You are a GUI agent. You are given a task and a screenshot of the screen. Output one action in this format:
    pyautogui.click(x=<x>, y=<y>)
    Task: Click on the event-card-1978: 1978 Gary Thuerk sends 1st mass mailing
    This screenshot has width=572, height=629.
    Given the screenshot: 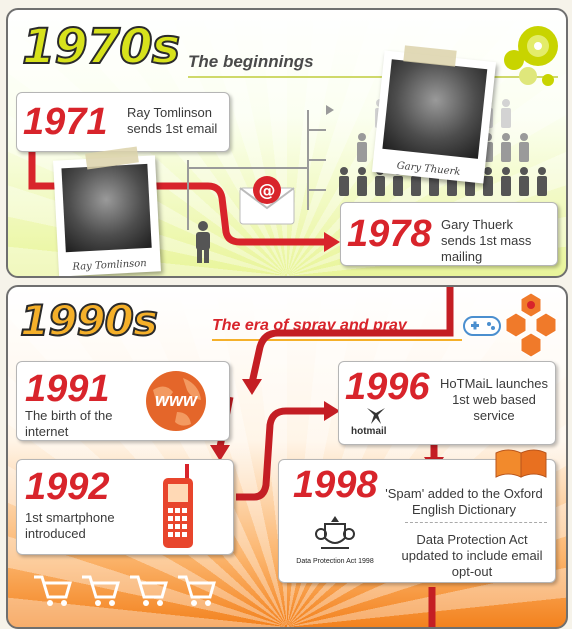 What is the action you would take?
    pyautogui.click(x=449, y=234)
    